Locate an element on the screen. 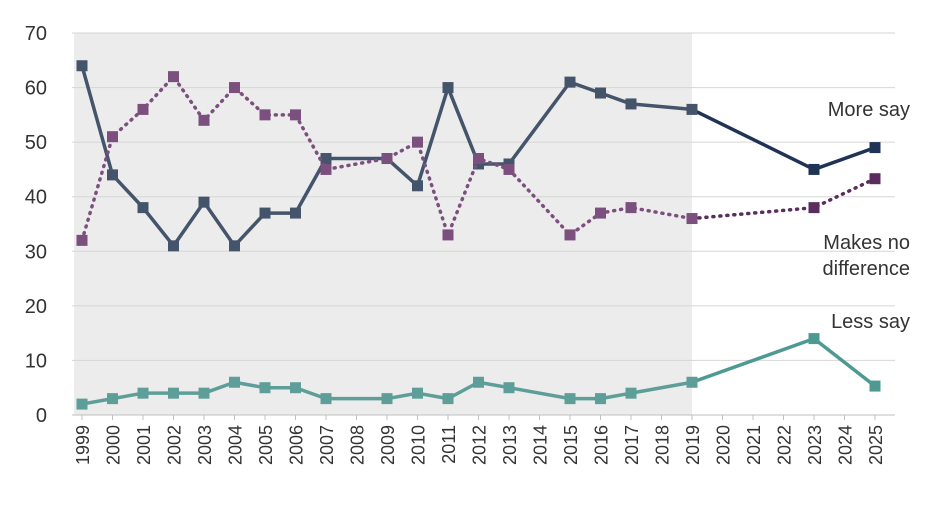 Image resolution: width=950 pixels, height=511 pixels. x-tick-label: 2000 is located at coordinates (114, 445).